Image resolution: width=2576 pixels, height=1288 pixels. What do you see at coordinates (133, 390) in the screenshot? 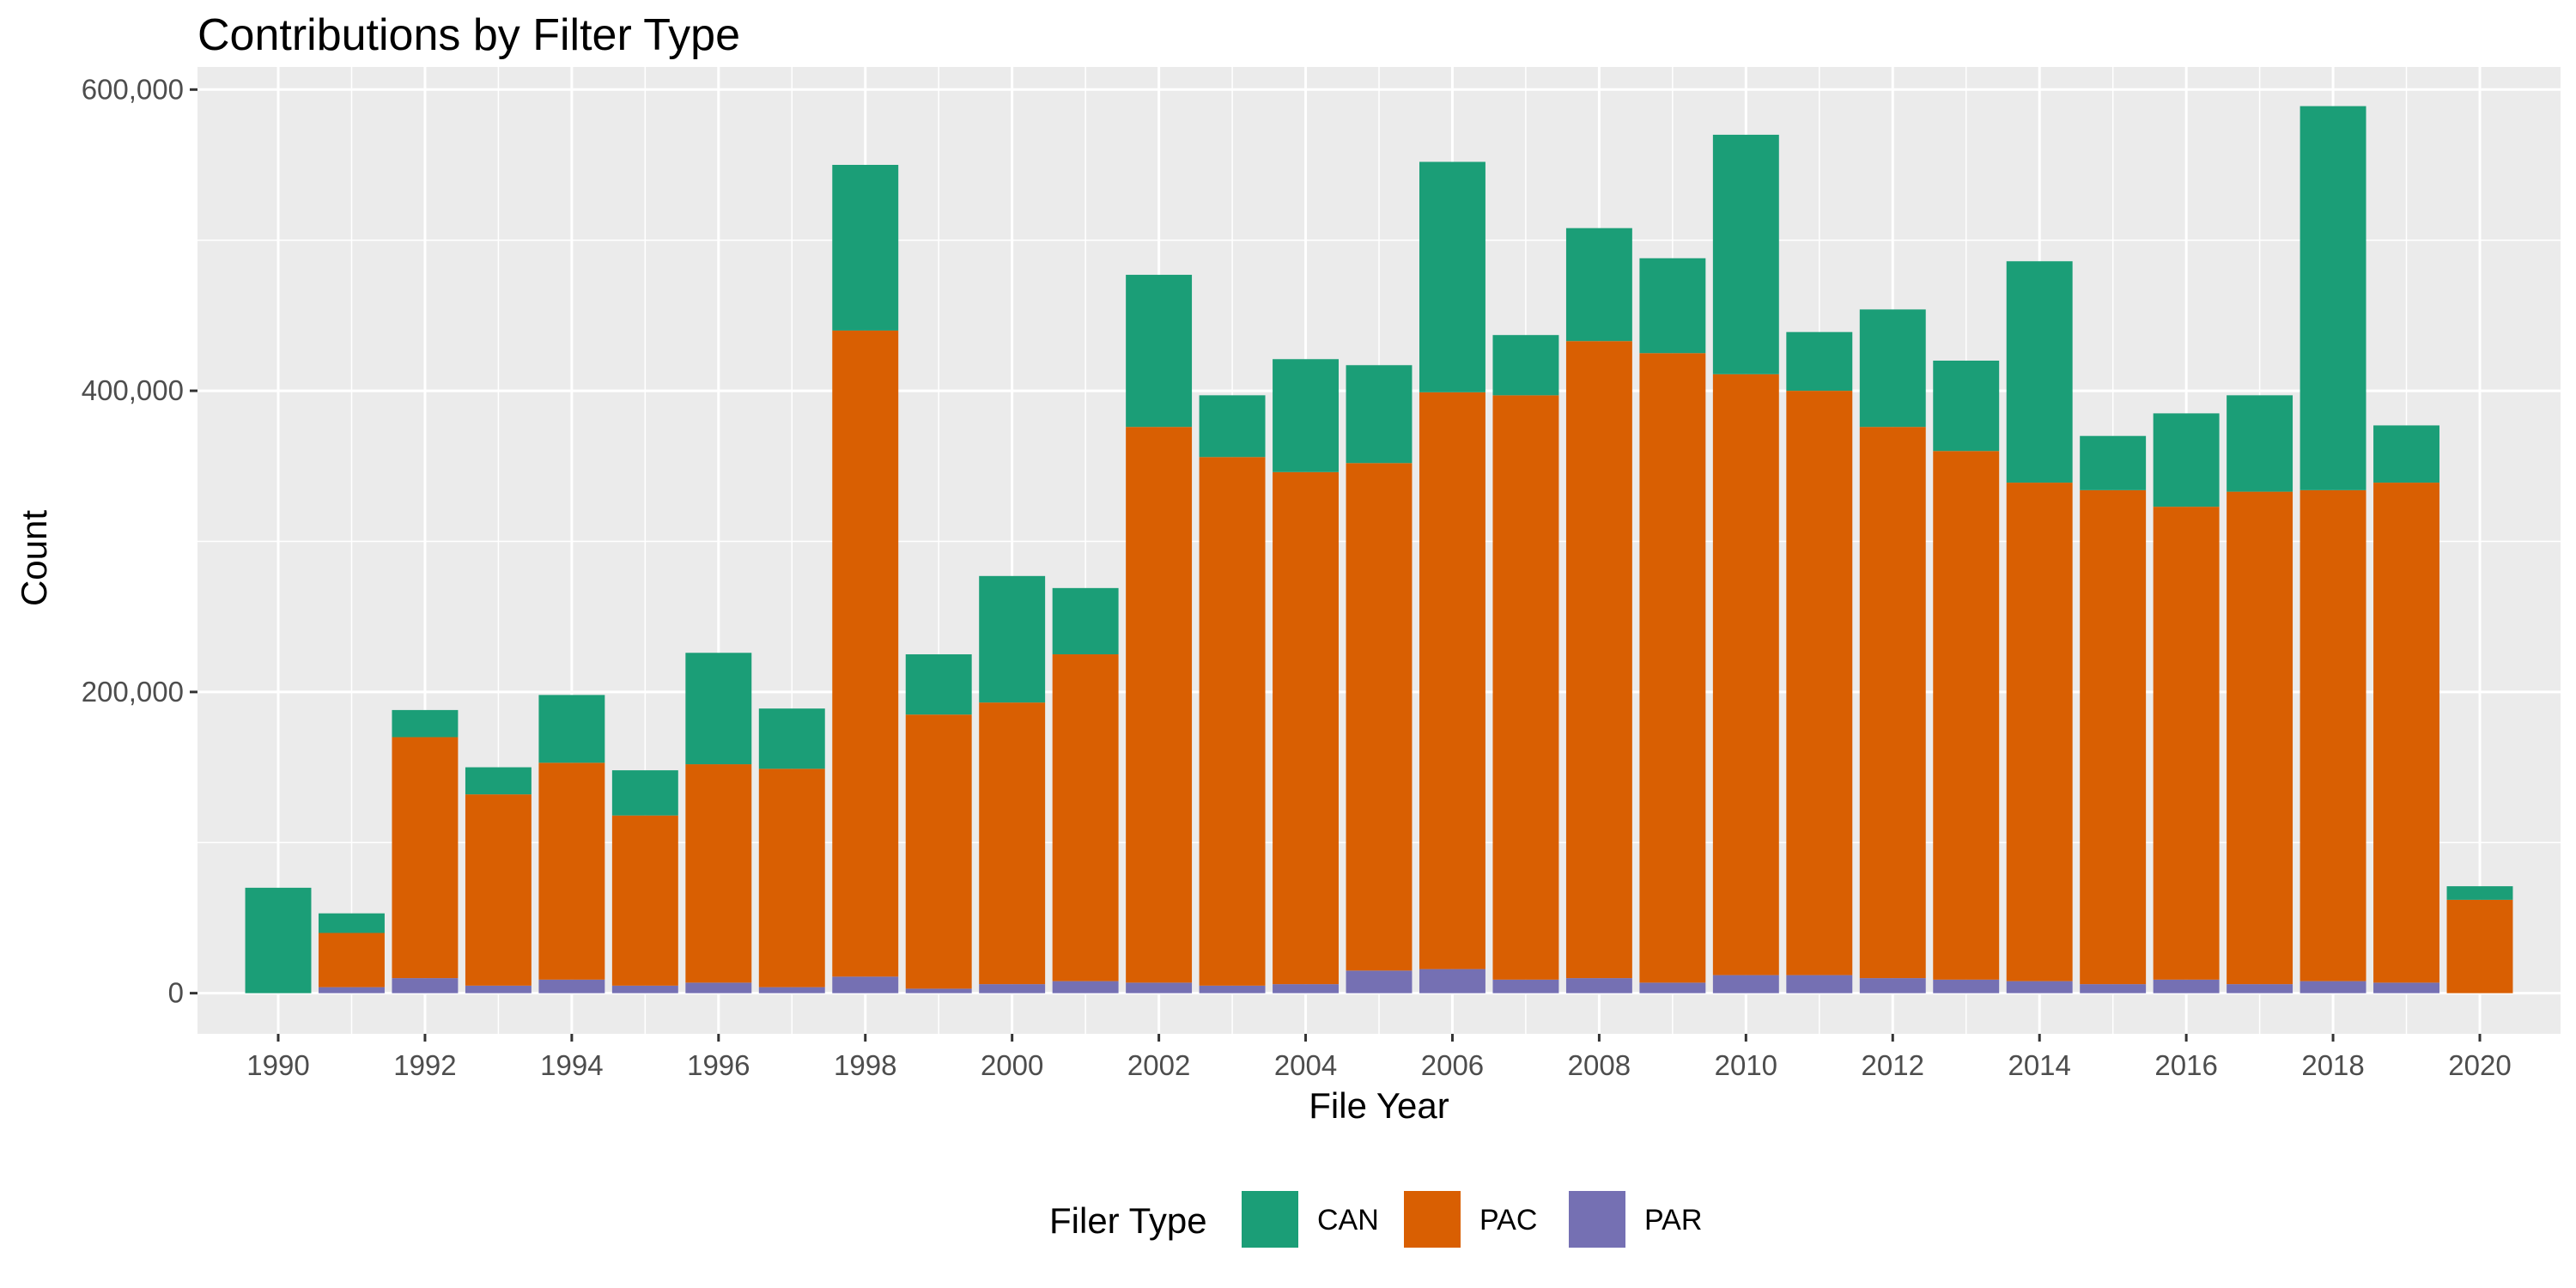
I see `y-tick-label: 400,000` at bounding box center [133, 390].